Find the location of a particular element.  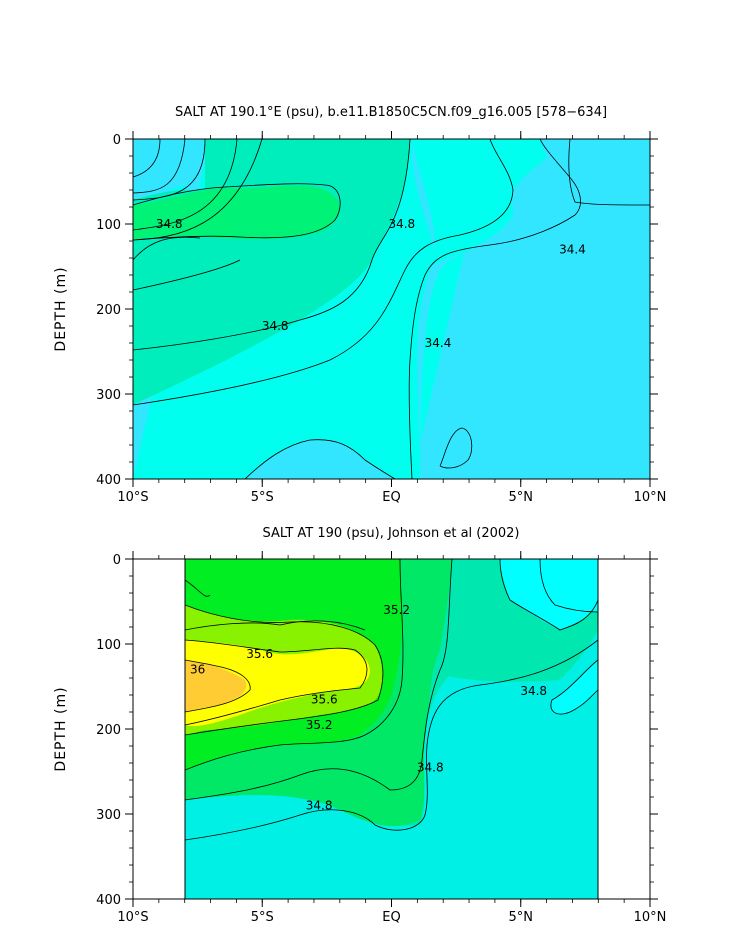

panel2-contour-labels: 35.2 35.6 36 35.6 35.2 34.8 34.8 34.8 is located at coordinates (368, 708).